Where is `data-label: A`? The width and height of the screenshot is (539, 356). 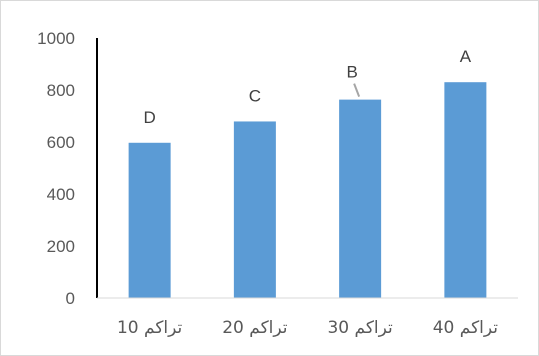 data-label: A is located at coordinates (466, 56).